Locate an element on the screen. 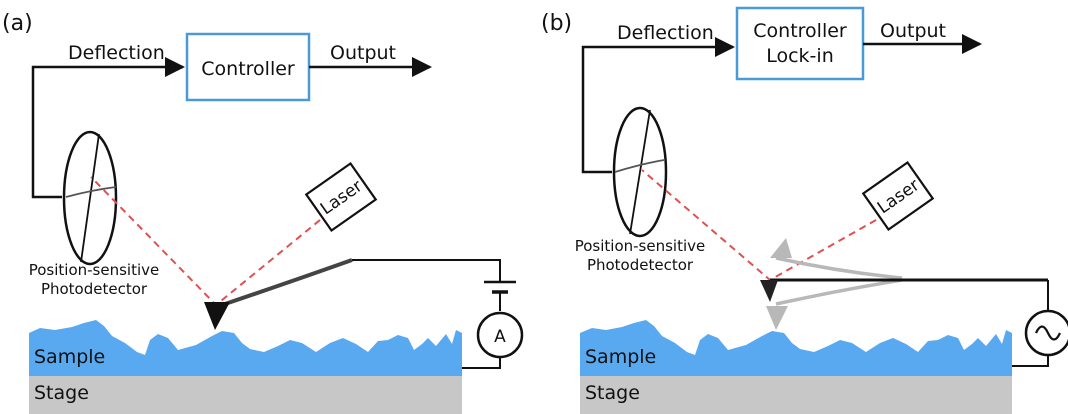 Image resolution: width=1068 pixels, height=414 pixels. panel-a-tip is located at coordinates (217, 316).